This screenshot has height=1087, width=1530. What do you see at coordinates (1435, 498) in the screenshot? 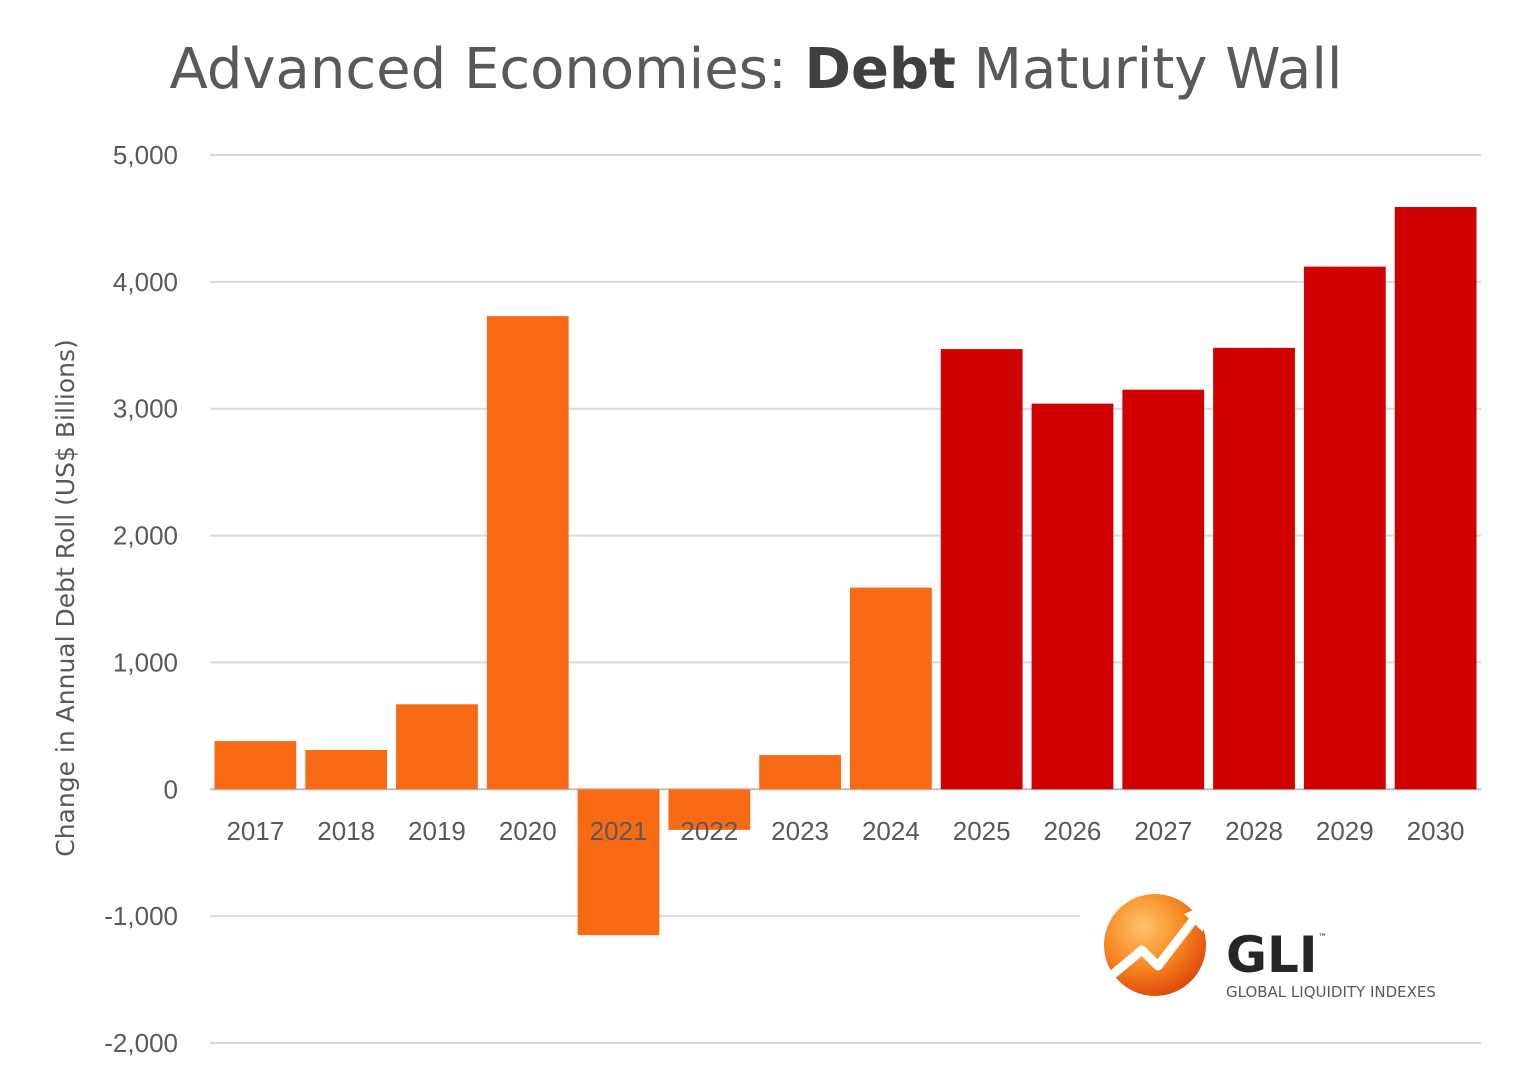
I see `bar-2030` at bounding box center [1435, 498].